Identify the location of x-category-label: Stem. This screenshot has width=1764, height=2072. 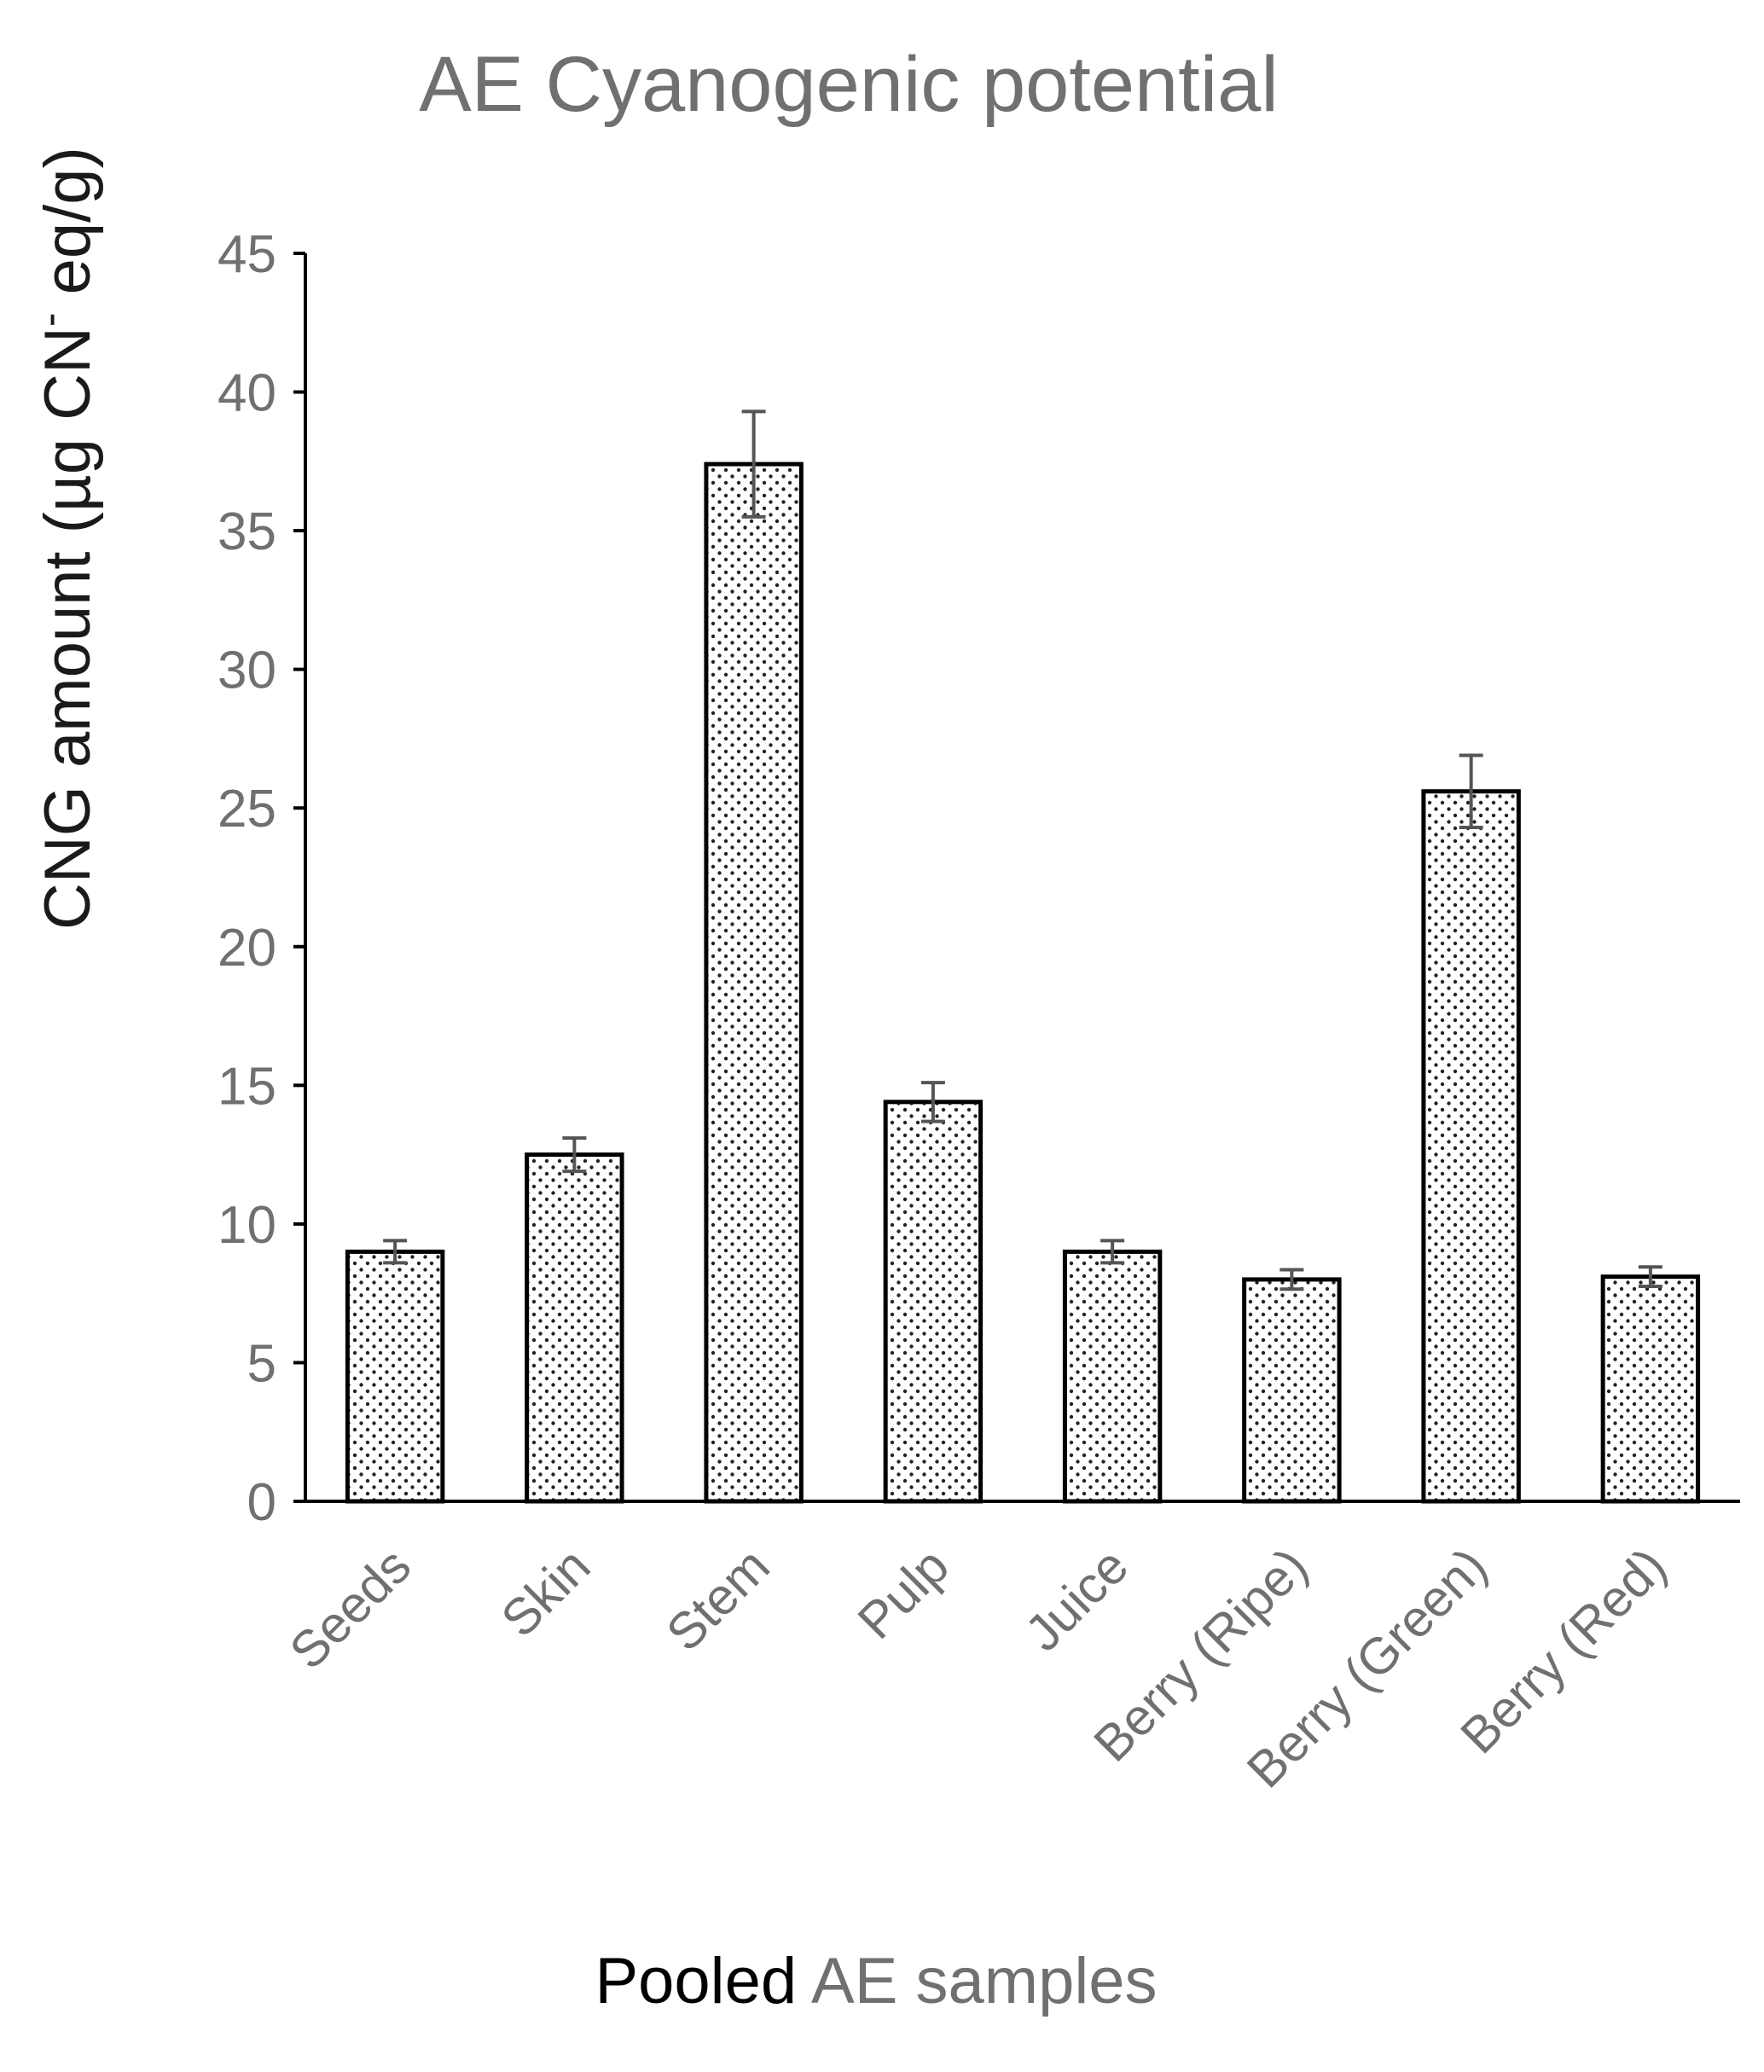
(717, 1599).